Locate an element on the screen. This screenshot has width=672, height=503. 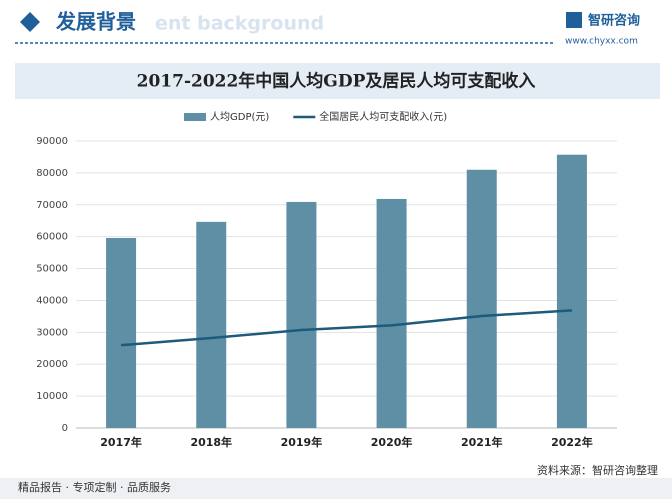
y-tick-label: 40000 is located at coordinates (52, 300).